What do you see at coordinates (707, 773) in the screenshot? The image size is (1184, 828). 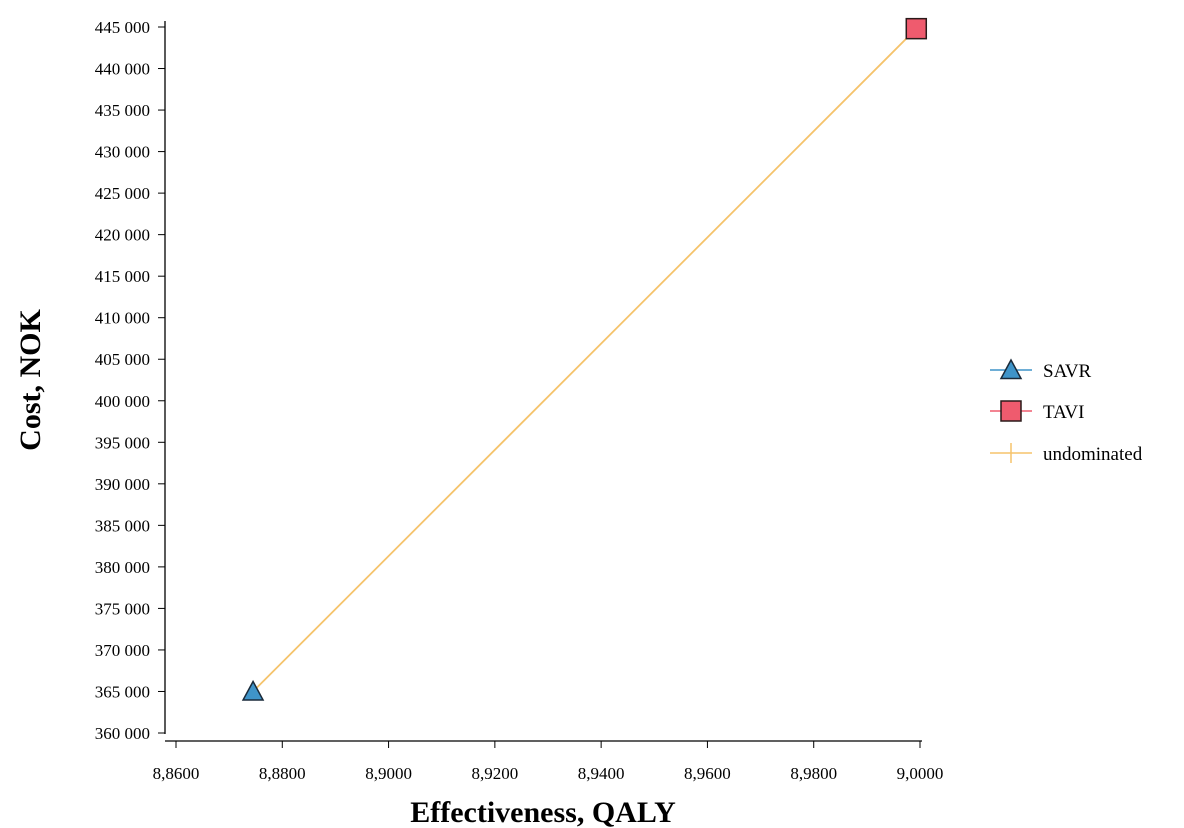 I see `x-tick-label: 8,9600` at bounding box center [707, 773].